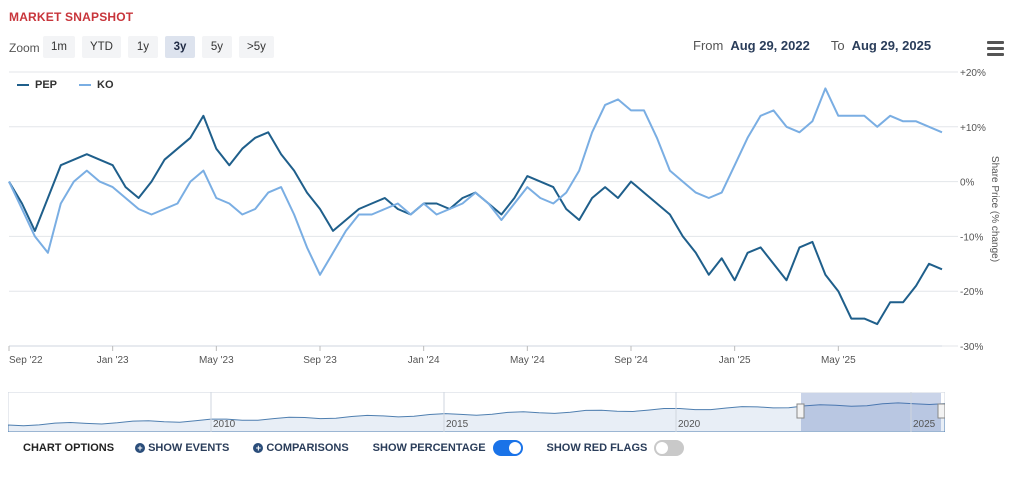 This screenshot has height=480, width=1024. What do you see at coordinates (971, 237) in the screenshot?
I see `y-tick-label: -10%` at bounding box center [971, 237].